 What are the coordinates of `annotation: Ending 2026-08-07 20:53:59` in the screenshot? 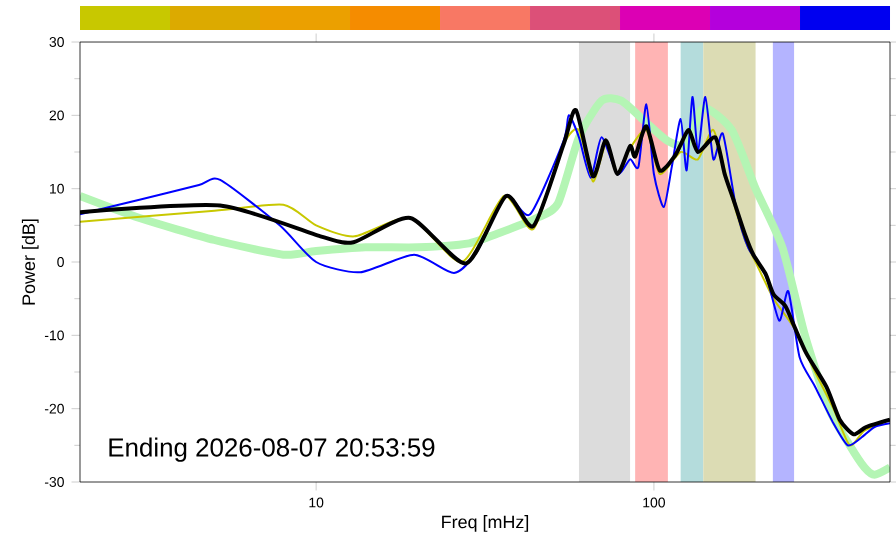 It's located at (272, 449).